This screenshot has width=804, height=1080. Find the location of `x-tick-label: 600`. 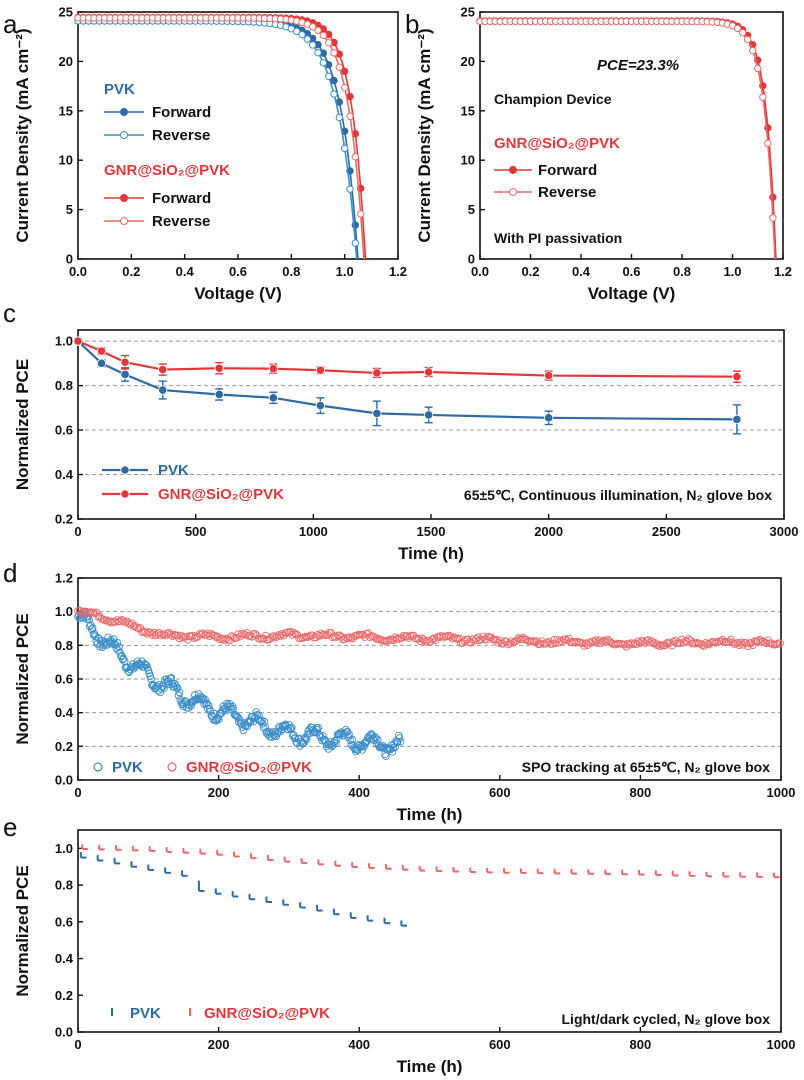

x-tick-label: 600 is located at coordinates (500, 1044).